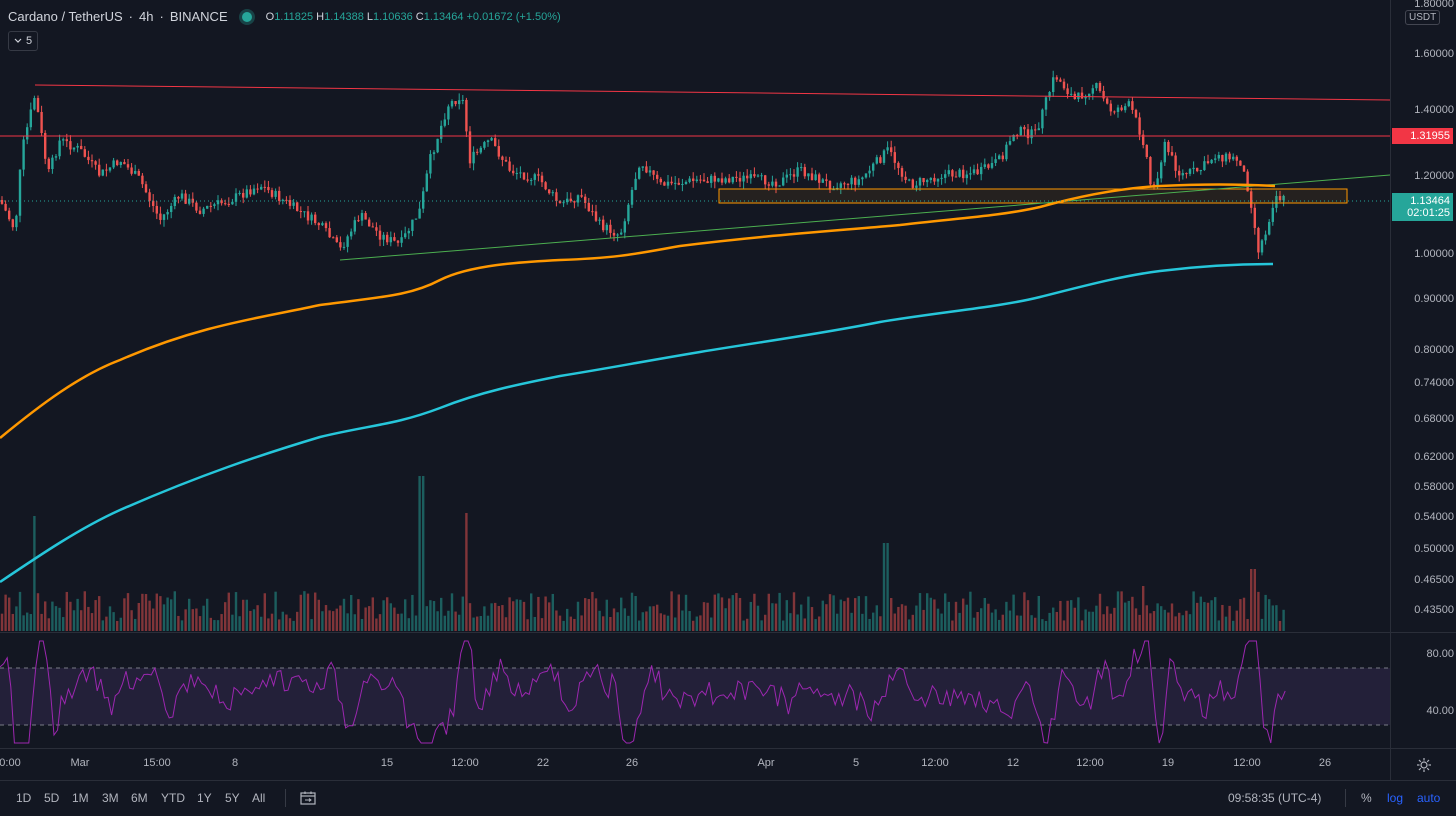  I want to click on range-button-5y: 5Y, so click(232, 798).